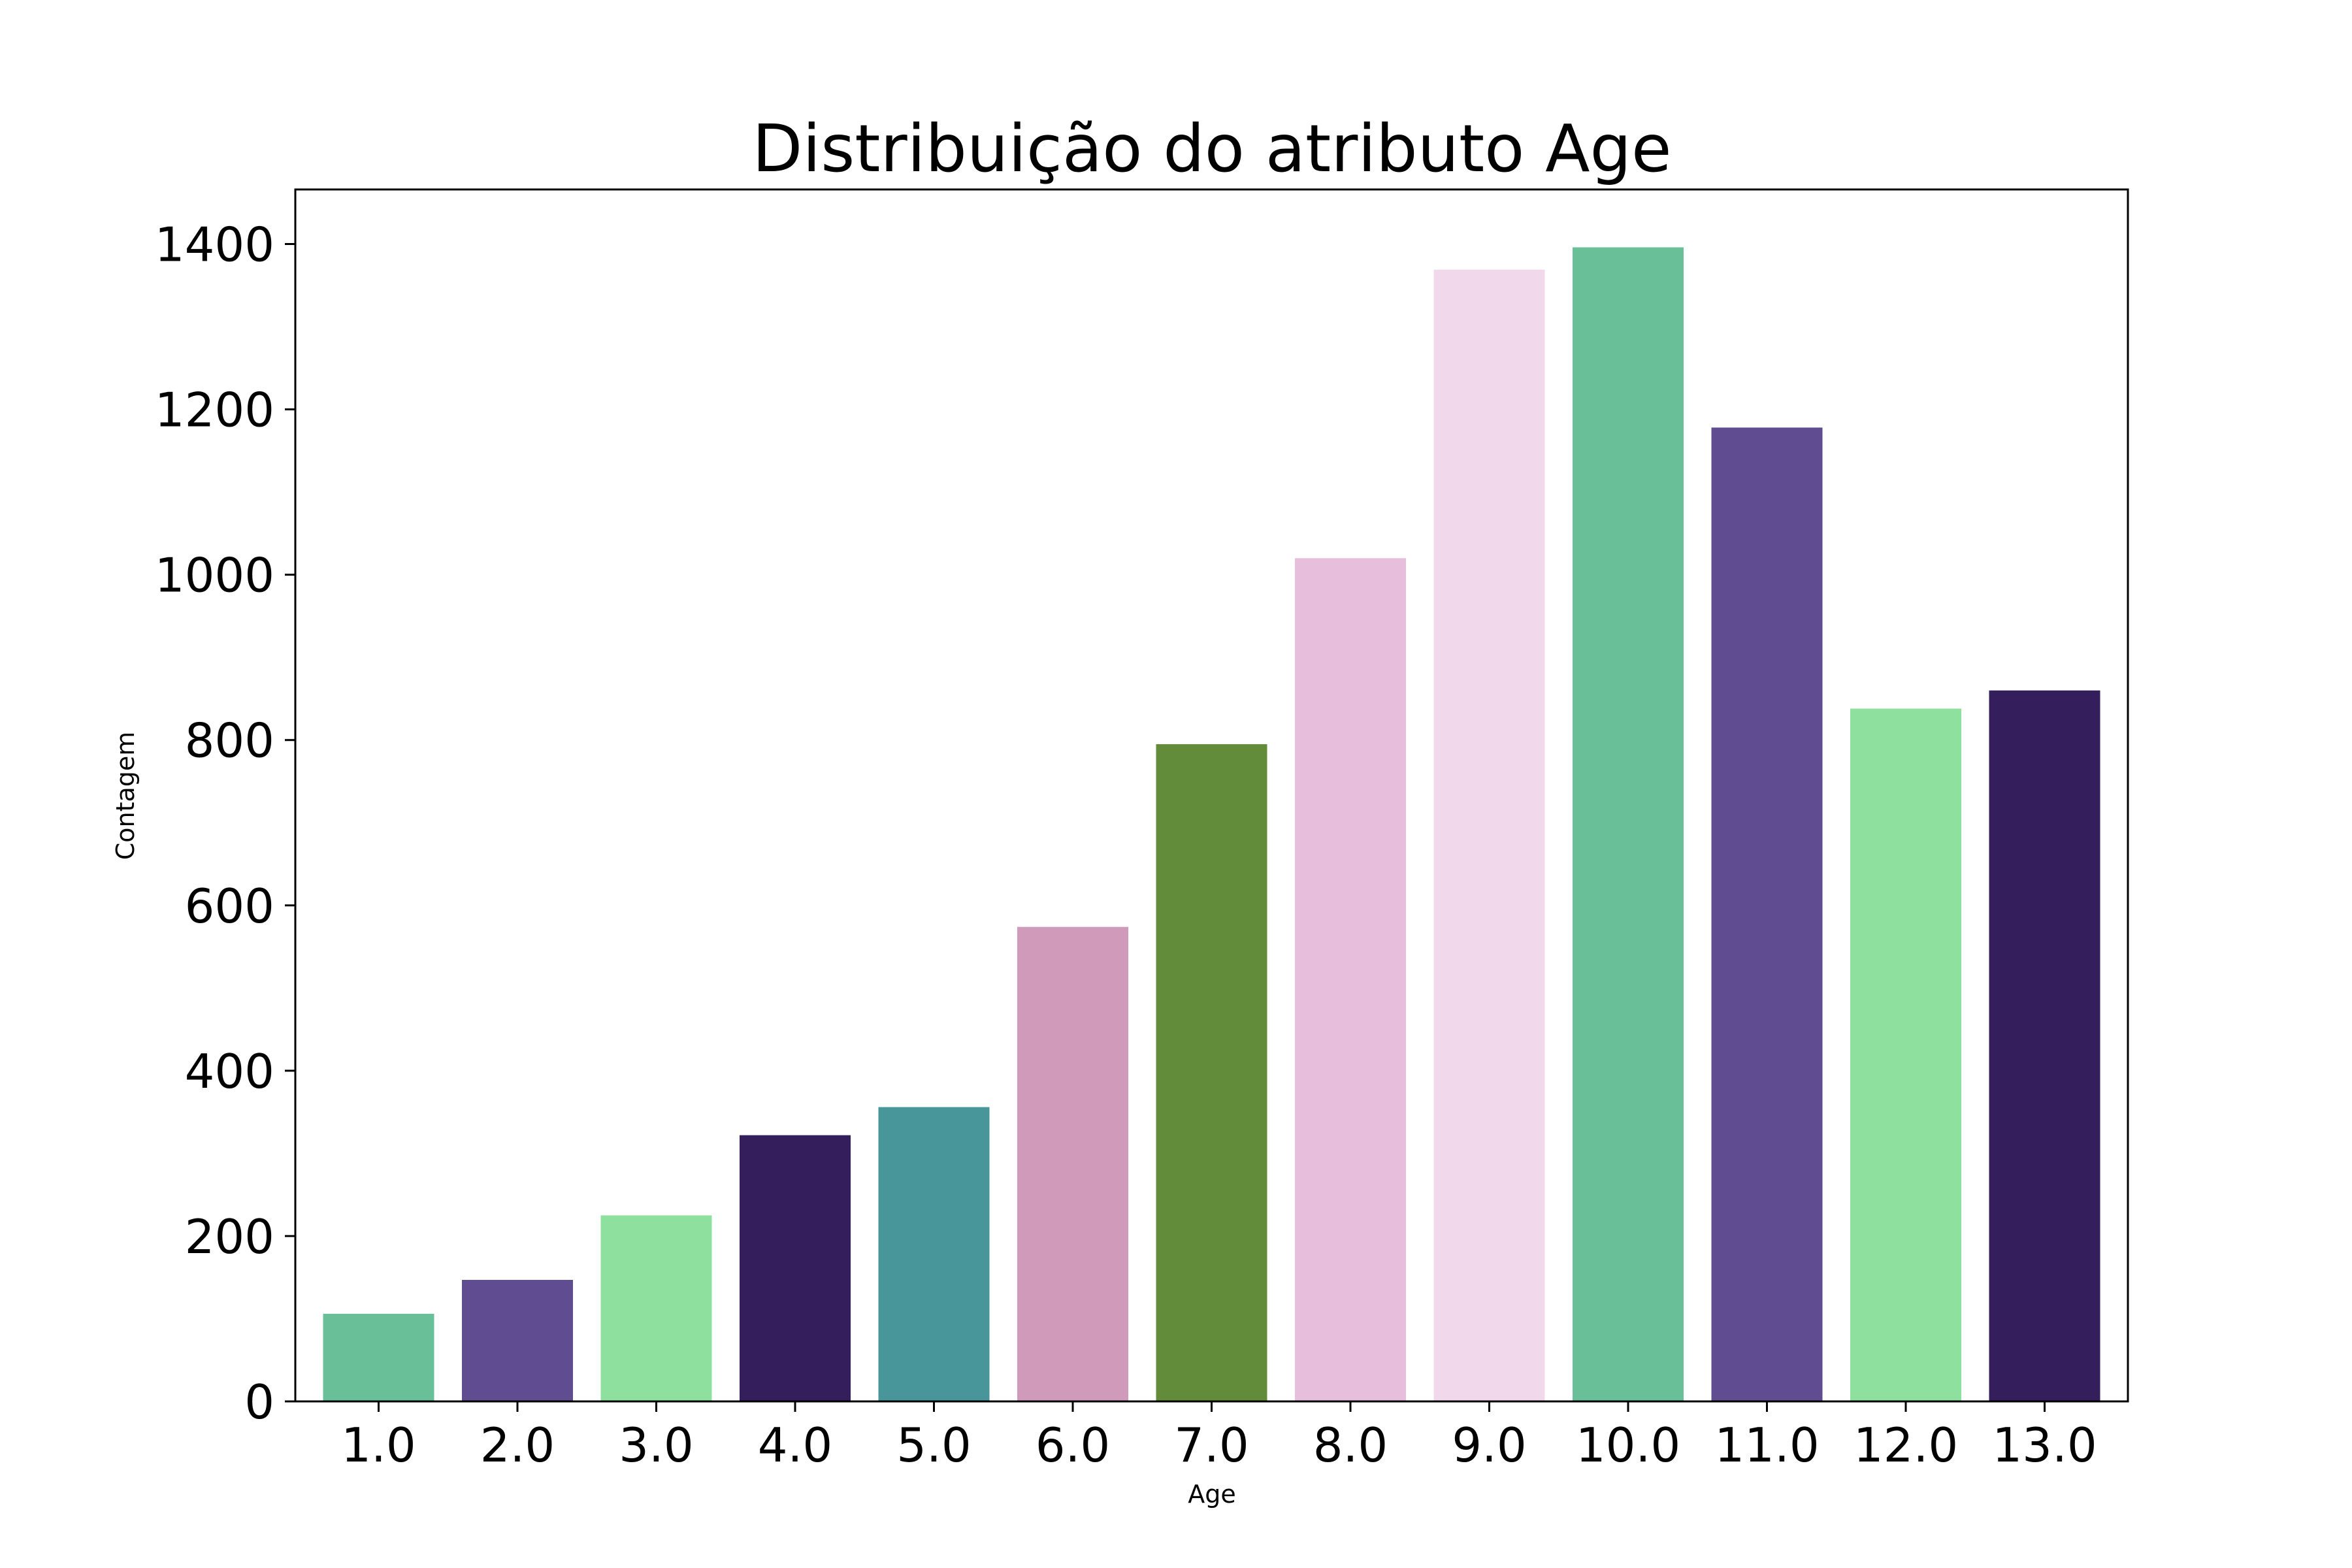 Image resolution: width=2352 pixels, height=1568 pixels. I want to click on x-tick-label: 8.0, so click(1350, 1445).